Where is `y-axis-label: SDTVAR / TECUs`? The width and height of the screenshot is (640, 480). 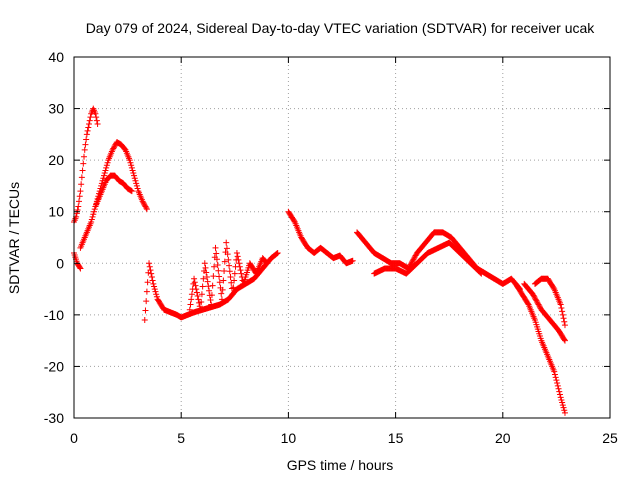 y-axis-label: SDTVAR / TECUs is located at coordinates (14, 238).